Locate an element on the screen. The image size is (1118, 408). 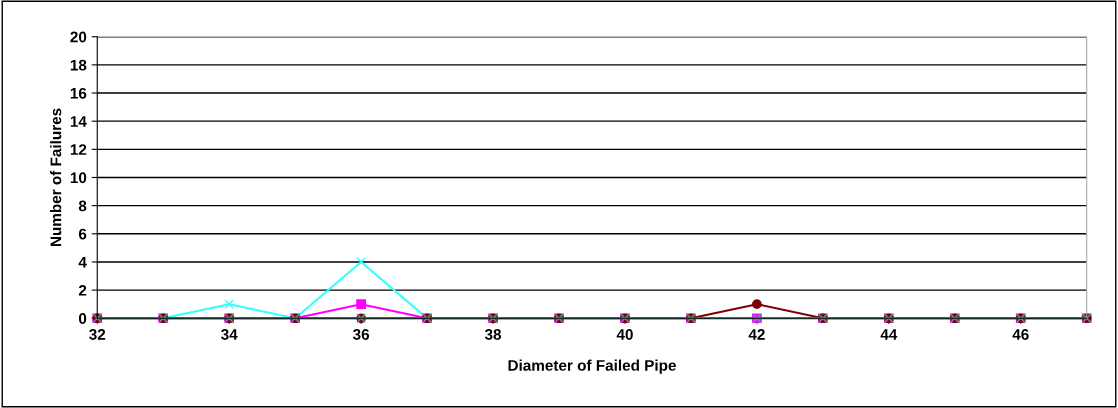
y-axis-title: Number of Failures is located at coordinates (56, 177).